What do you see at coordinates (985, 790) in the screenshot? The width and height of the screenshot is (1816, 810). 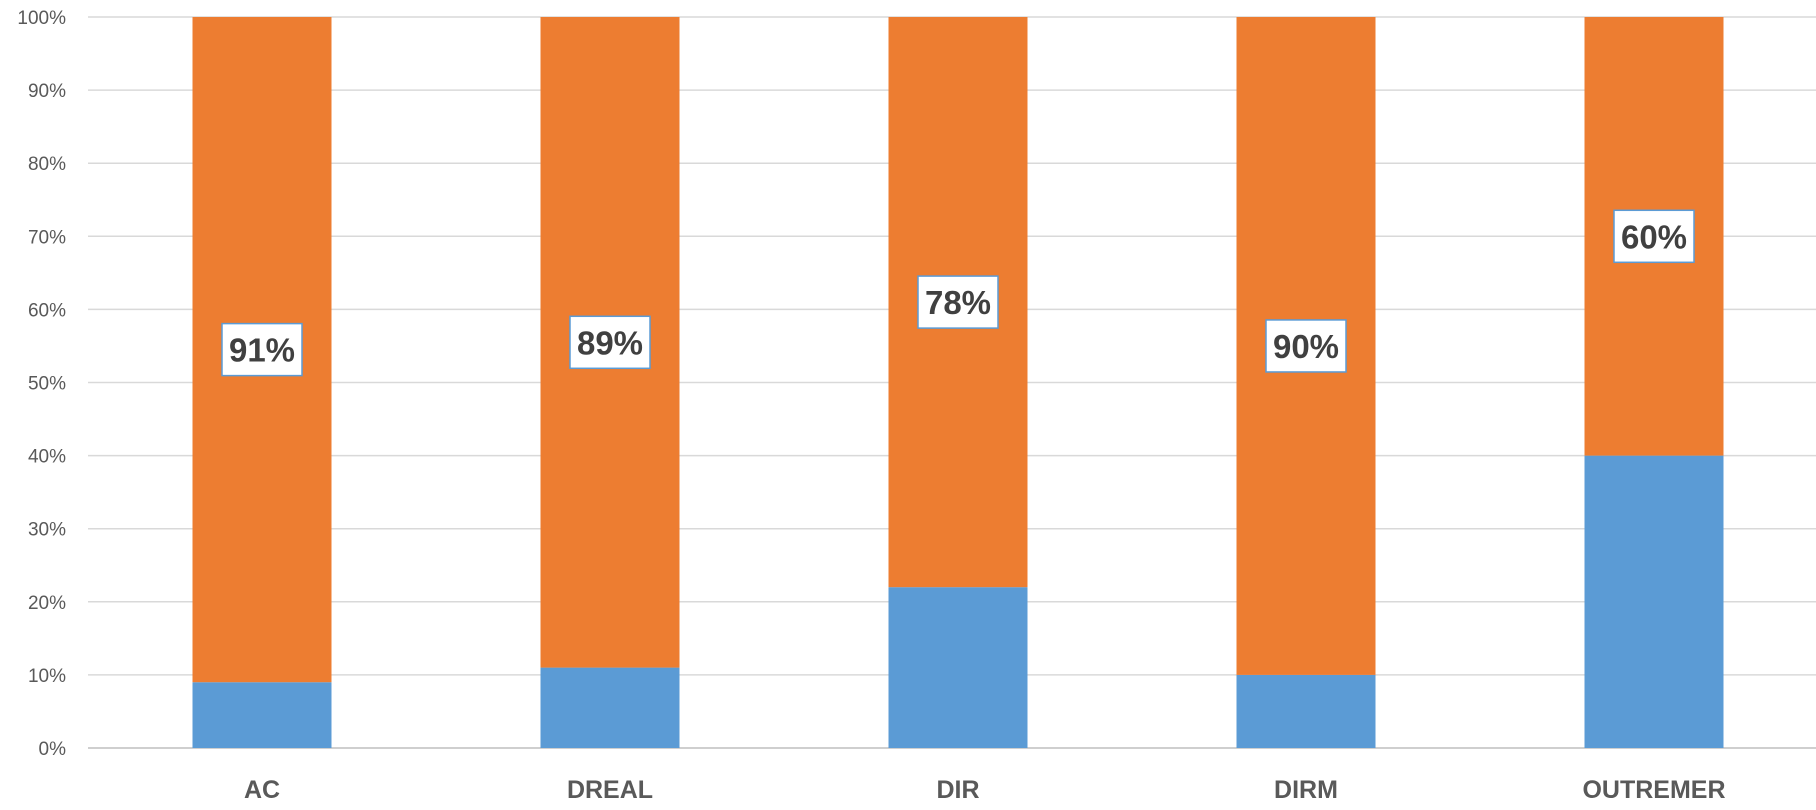 I see `x-axis-category-labels: AC DREAL DIR DIRM OUTREMER` at bounding box center [985, 790].